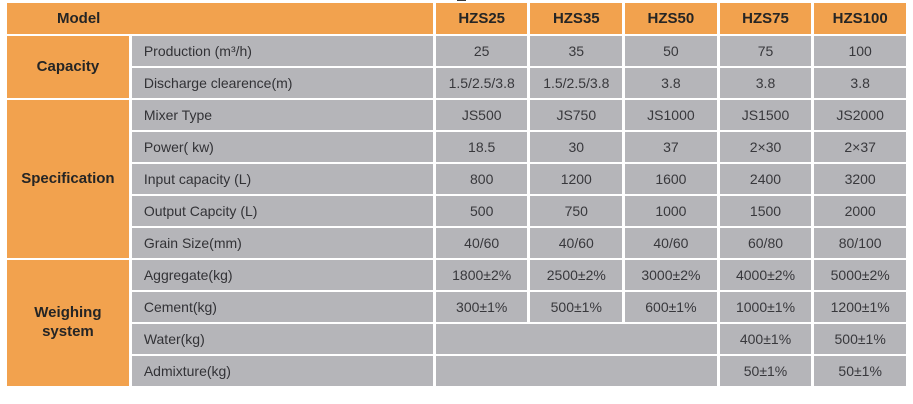  Describe the element at coordinates (576, 115) in the screenshot. I see `value-cell: JS750` at that location.